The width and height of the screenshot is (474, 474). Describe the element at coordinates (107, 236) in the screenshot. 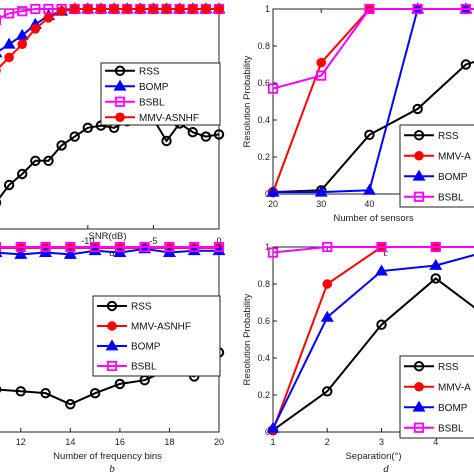

I see `x-axis-label: SNR(dB)` at that location.